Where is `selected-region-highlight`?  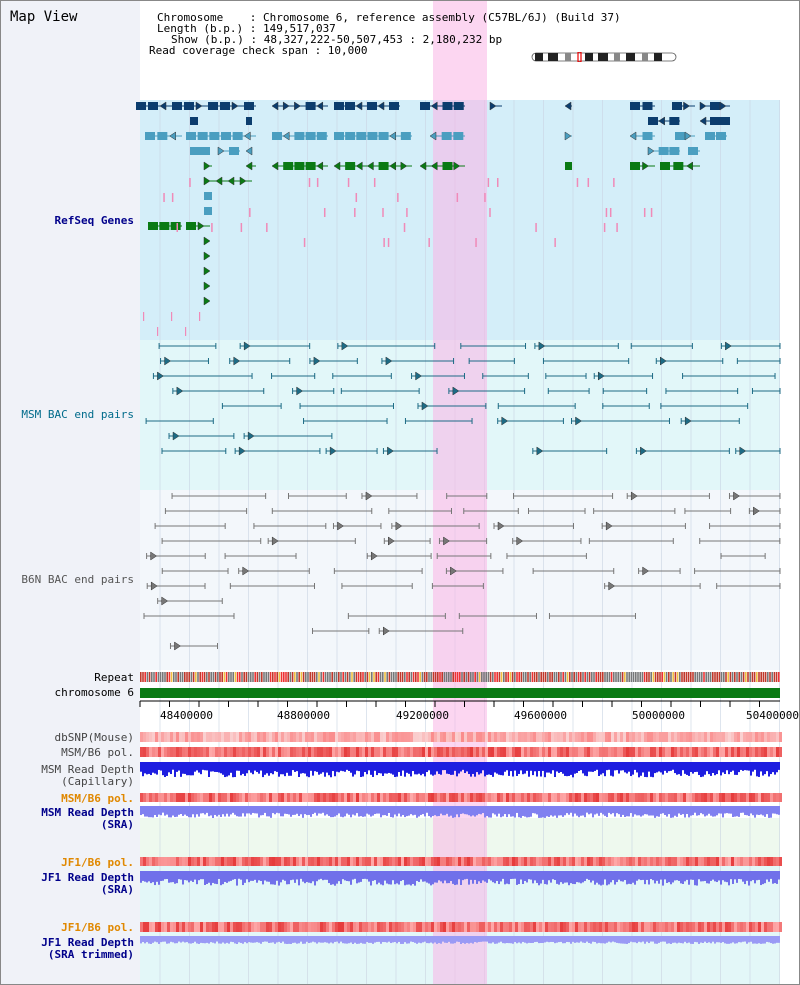
selected-region-highlight is located at coordinates (460, 492).